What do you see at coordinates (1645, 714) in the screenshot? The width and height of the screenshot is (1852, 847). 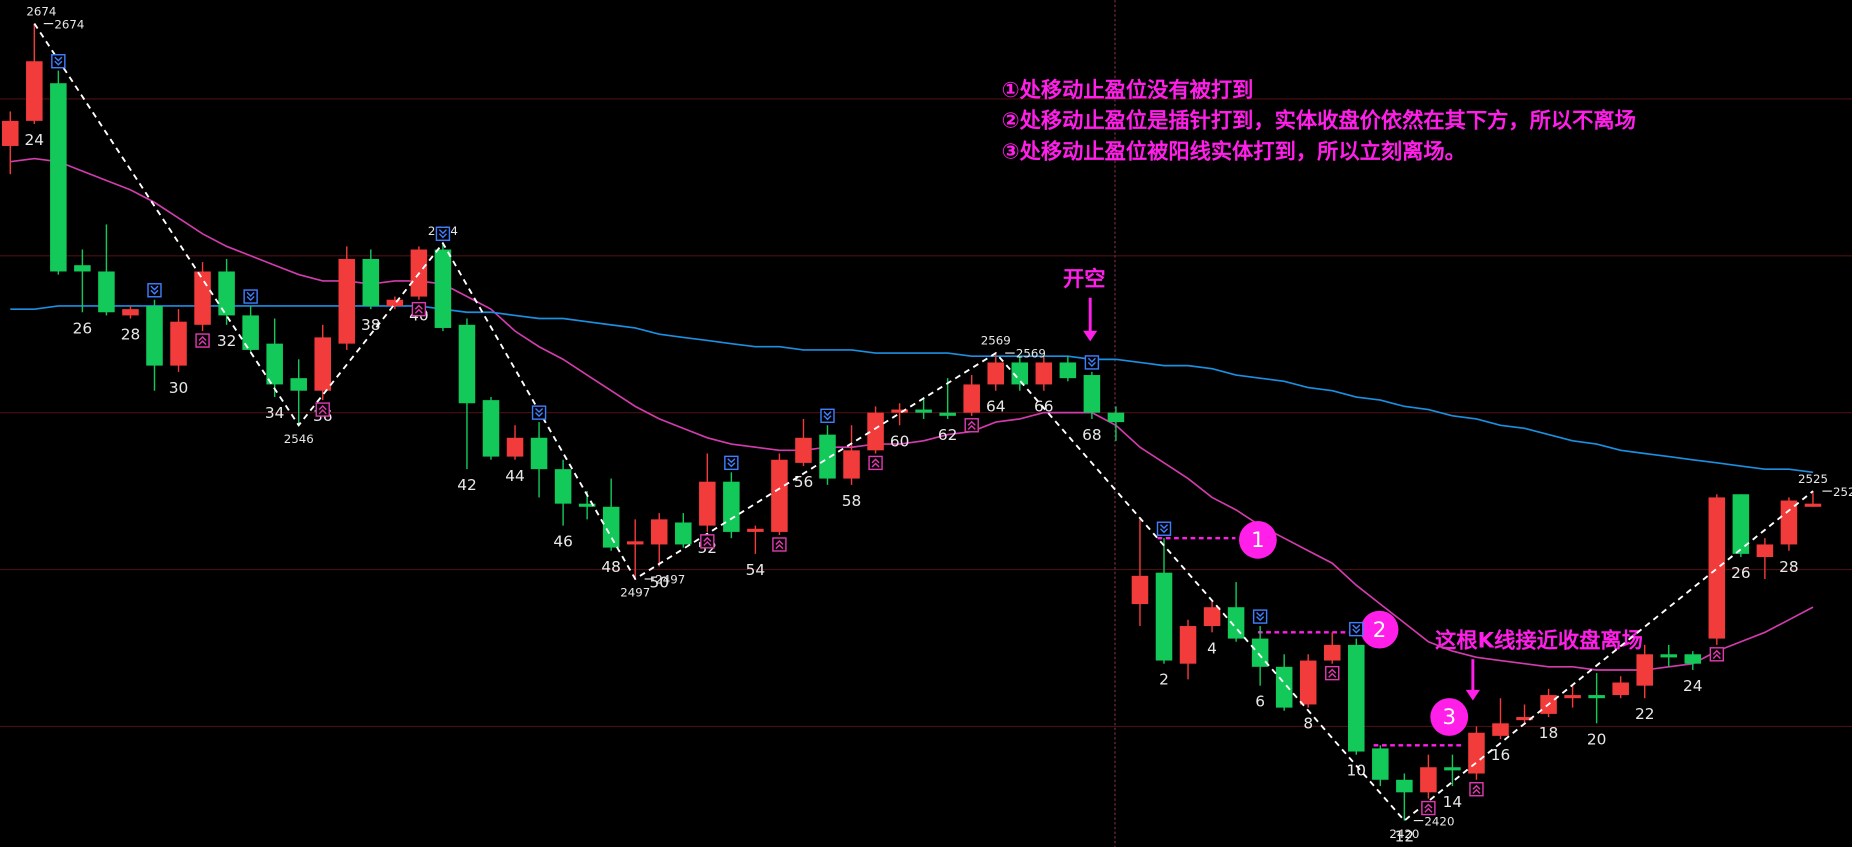 I see `candle-label: 22` at bounding box center [1645, 714].